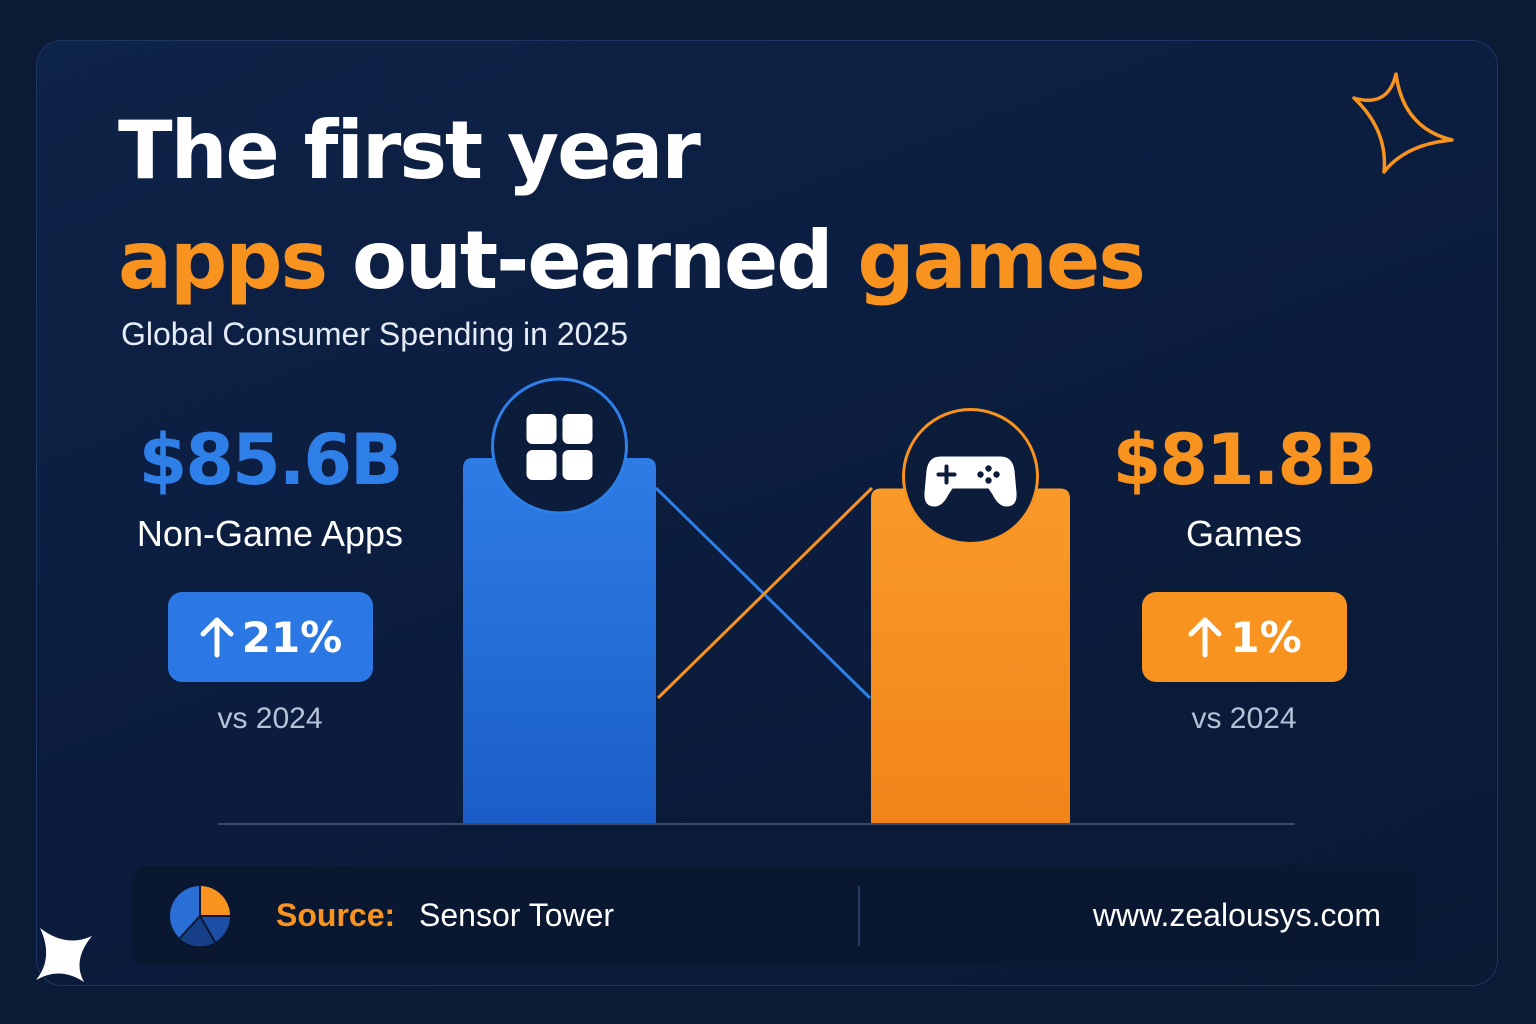 The height and width of the screenshot is (1024, 1536). I want to click on games-growth-badge: 1%, so click(1244, 637).